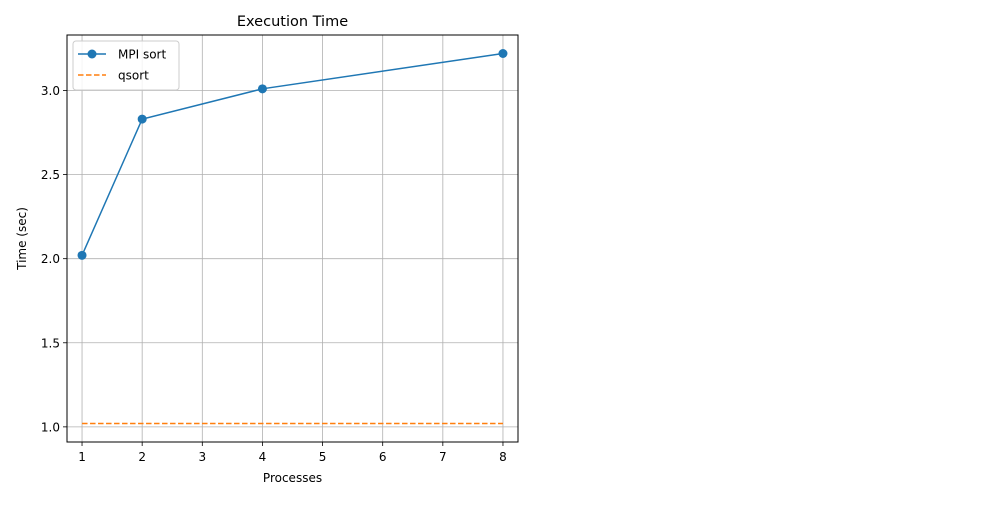  I want to click on x-axis-label: Processes, so click(292, 478).